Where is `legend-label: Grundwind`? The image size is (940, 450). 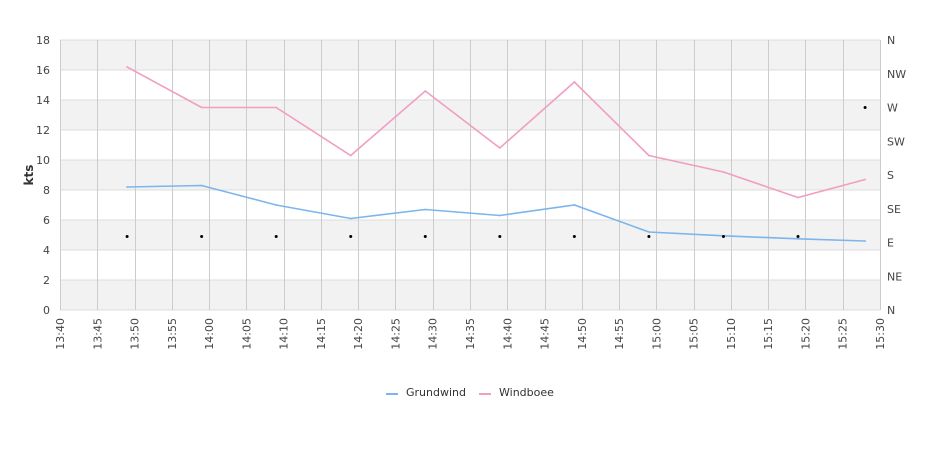
legend-label: Grundwind is located at coordinates (436, 392).